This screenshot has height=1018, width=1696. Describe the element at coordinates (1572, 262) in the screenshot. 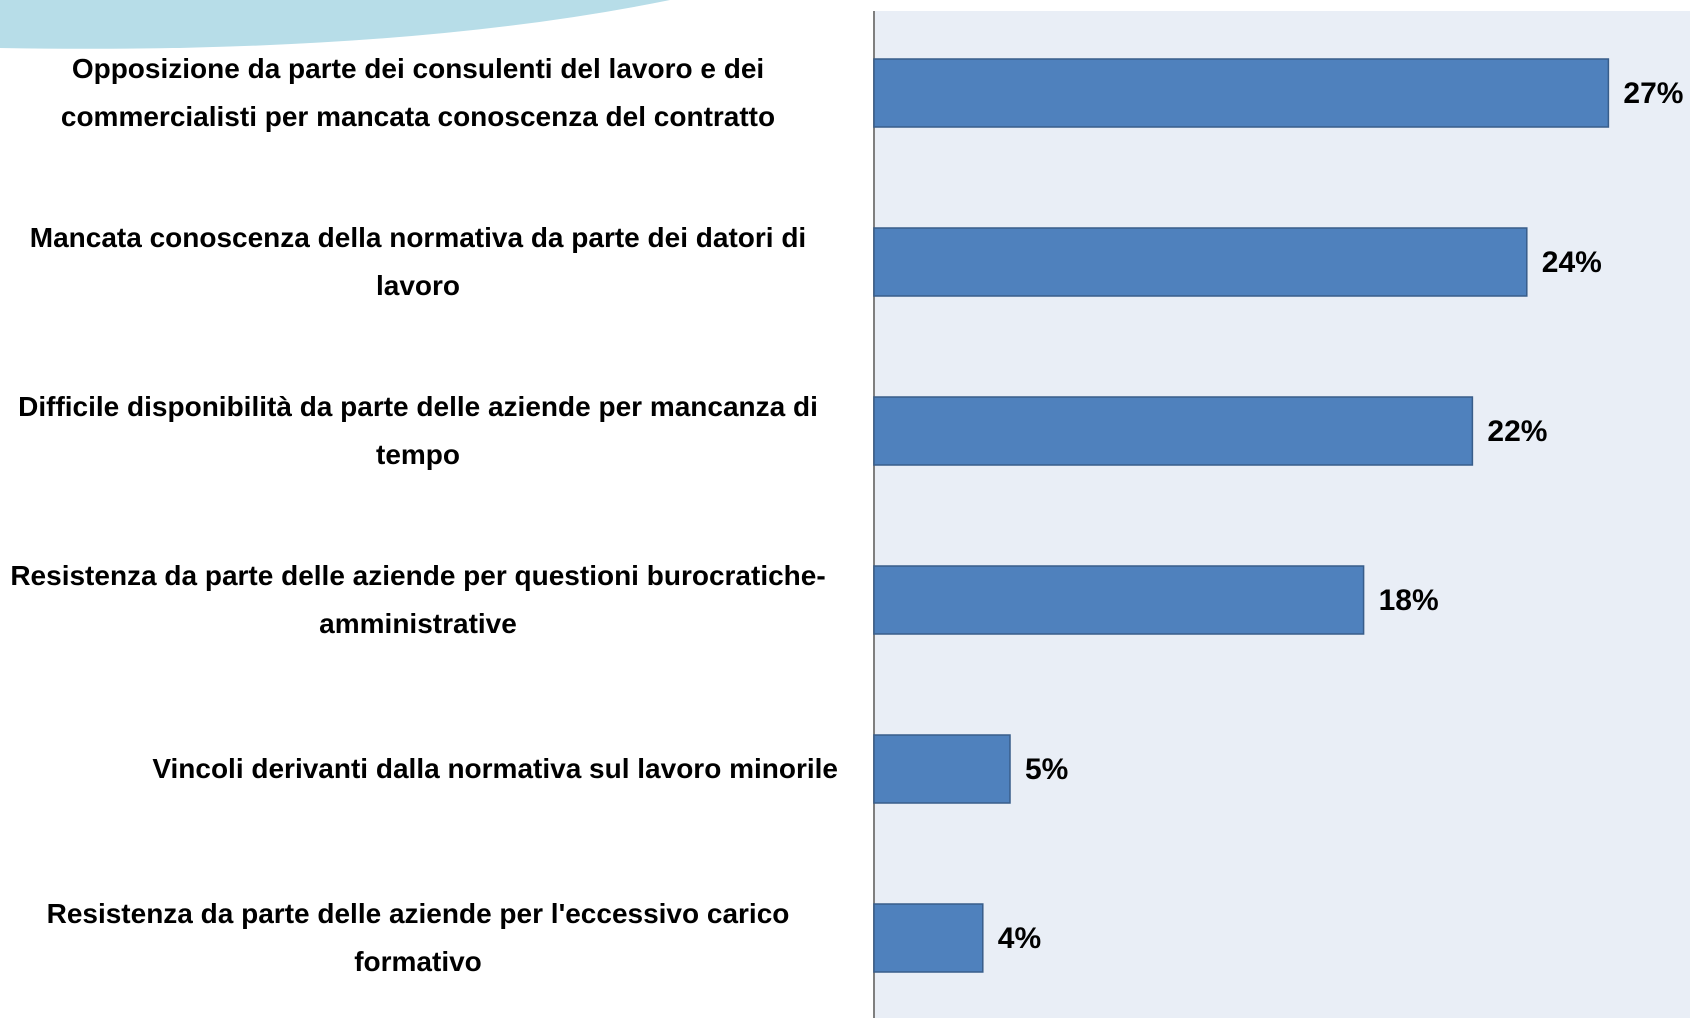

I see `value-label: 24%` at that location.